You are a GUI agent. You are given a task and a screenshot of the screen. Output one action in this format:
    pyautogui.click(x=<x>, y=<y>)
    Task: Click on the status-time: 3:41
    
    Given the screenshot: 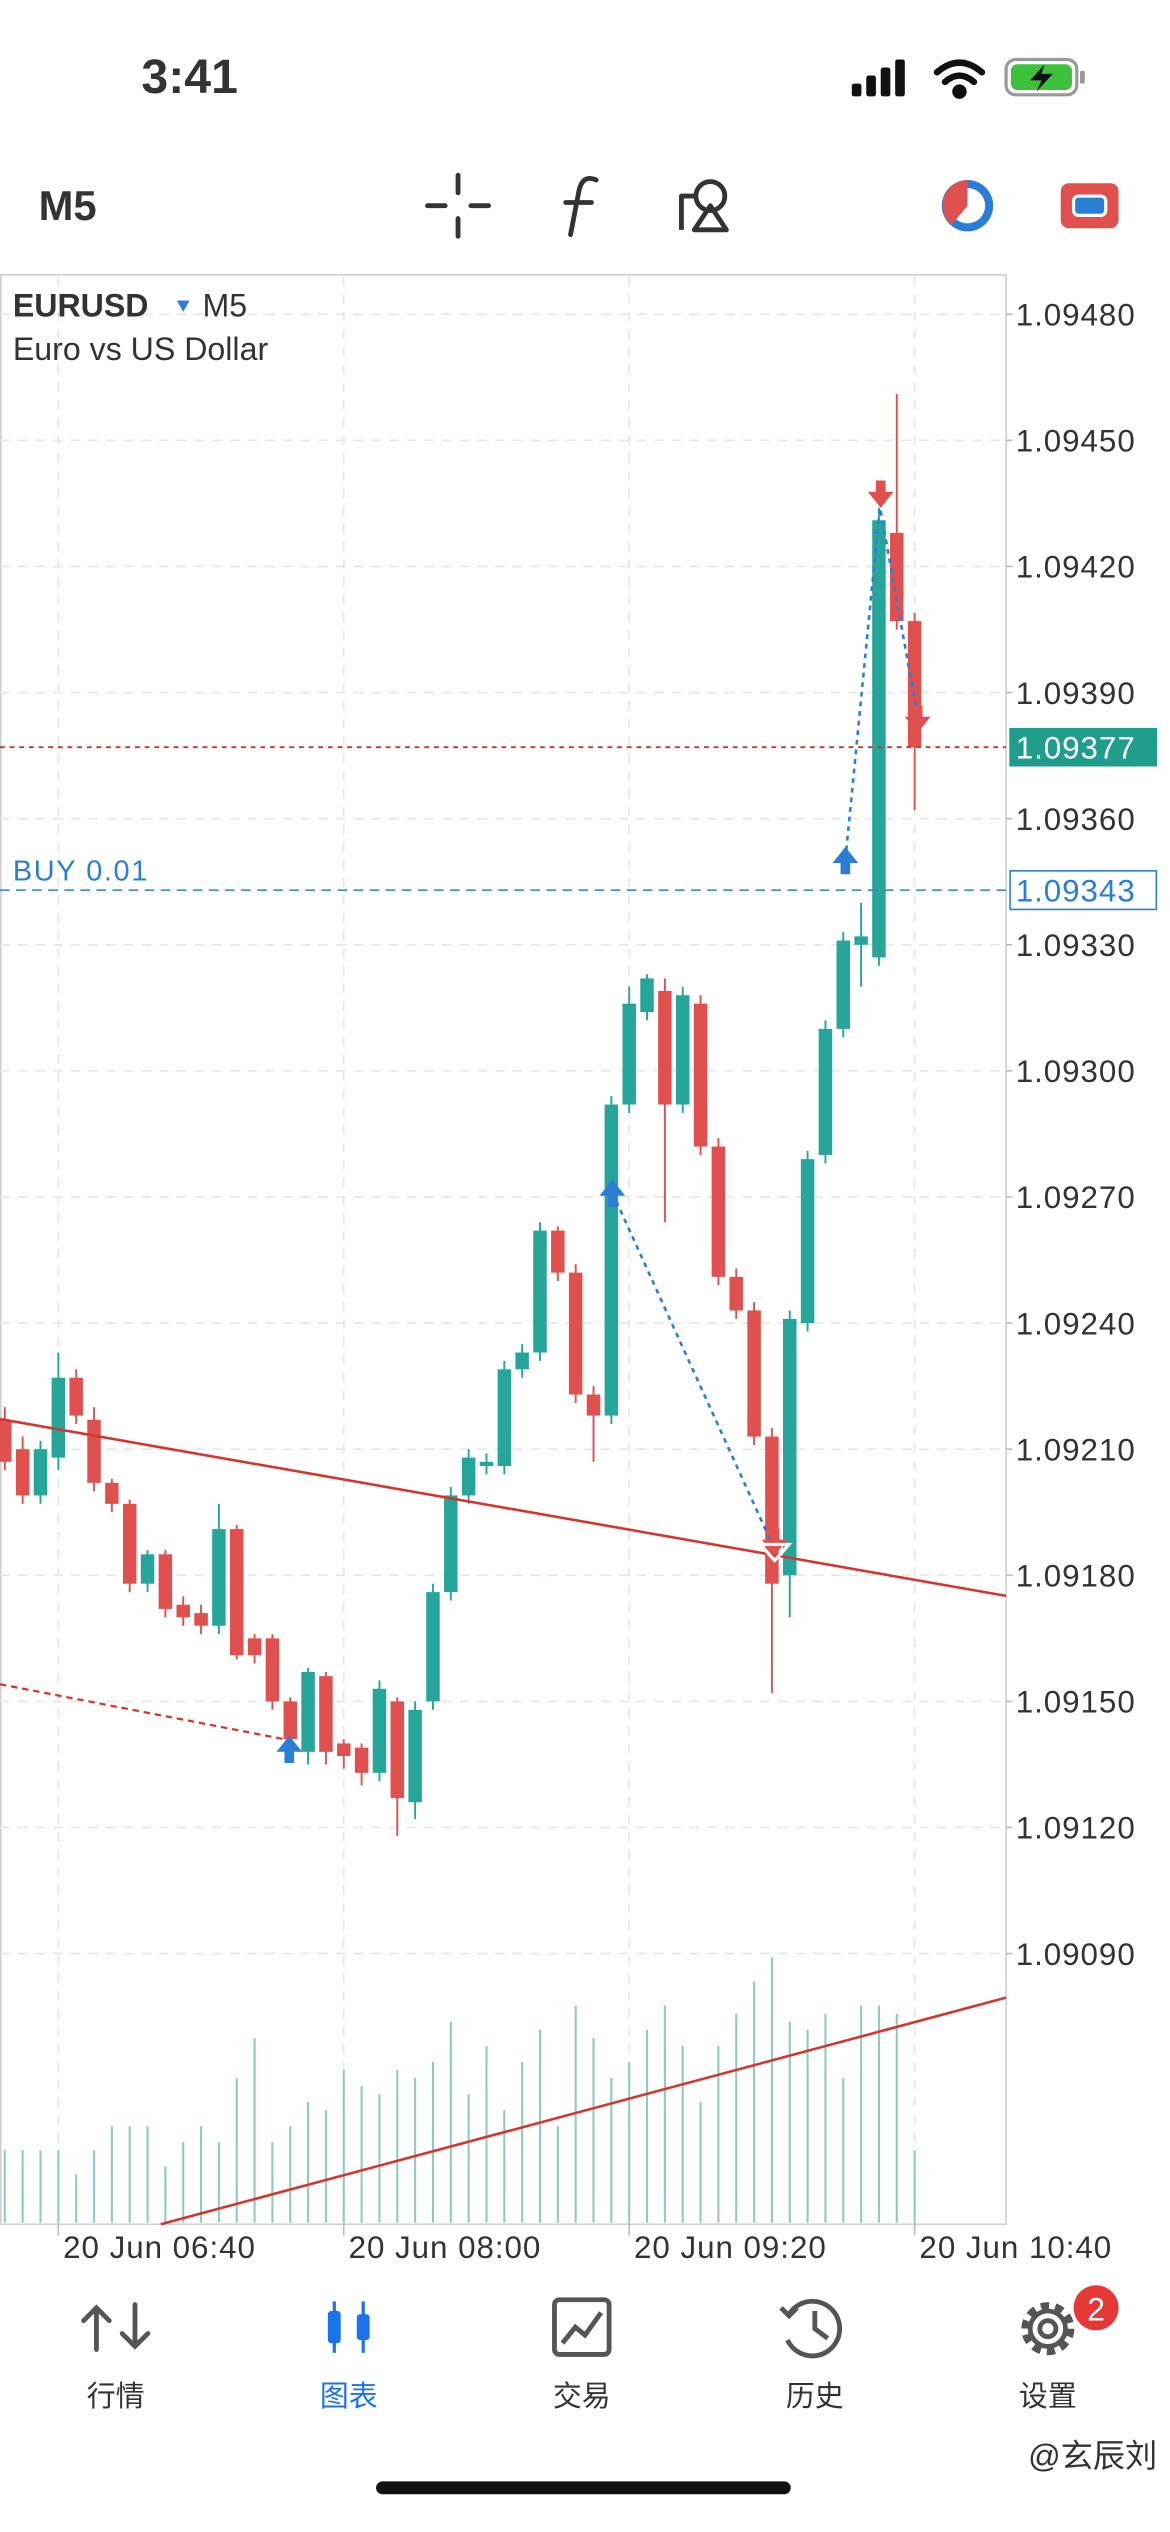 What is the action you would take?
    pyautogui.click(x=189, y=77)
    